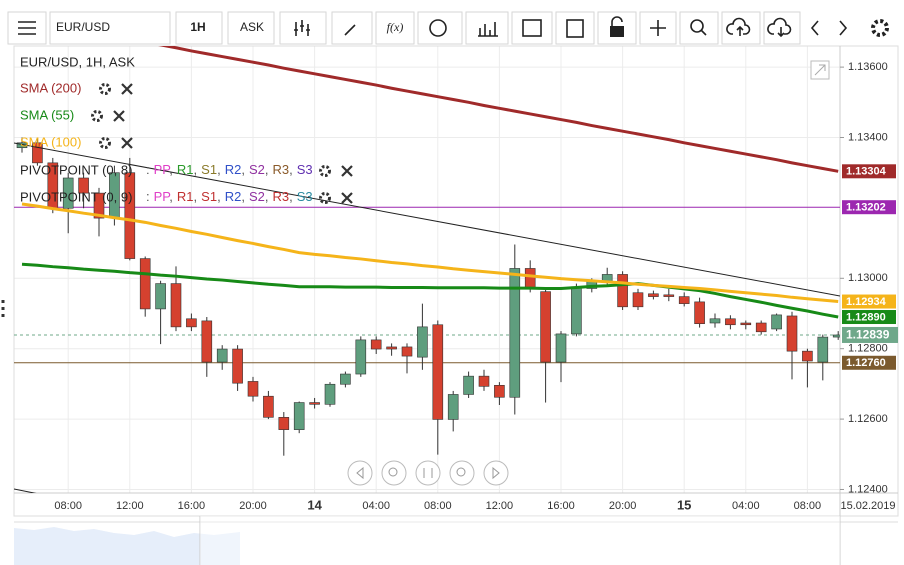  Describe the element at coordinates (148, 169) in the screenshot. I see `pivot-part: :` at that location.